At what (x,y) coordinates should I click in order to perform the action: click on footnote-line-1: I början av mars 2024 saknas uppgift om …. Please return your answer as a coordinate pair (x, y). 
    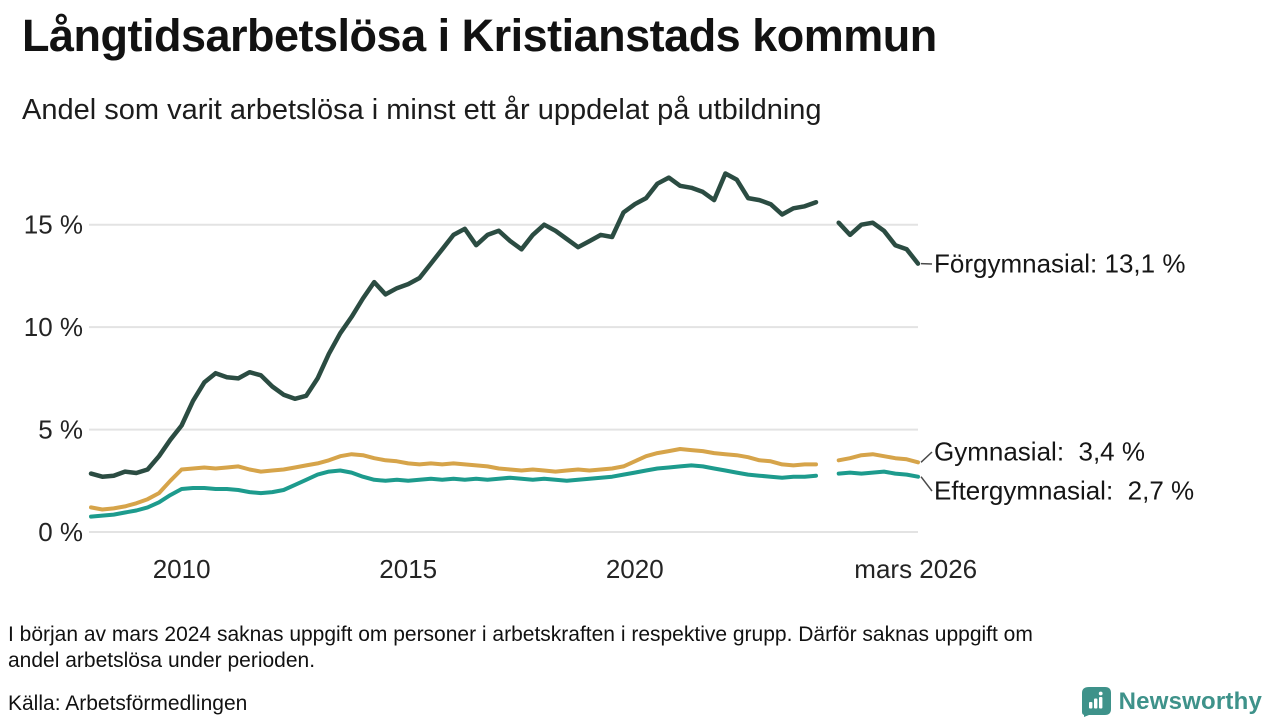
    Looking at the image, I should click on (520, 634).